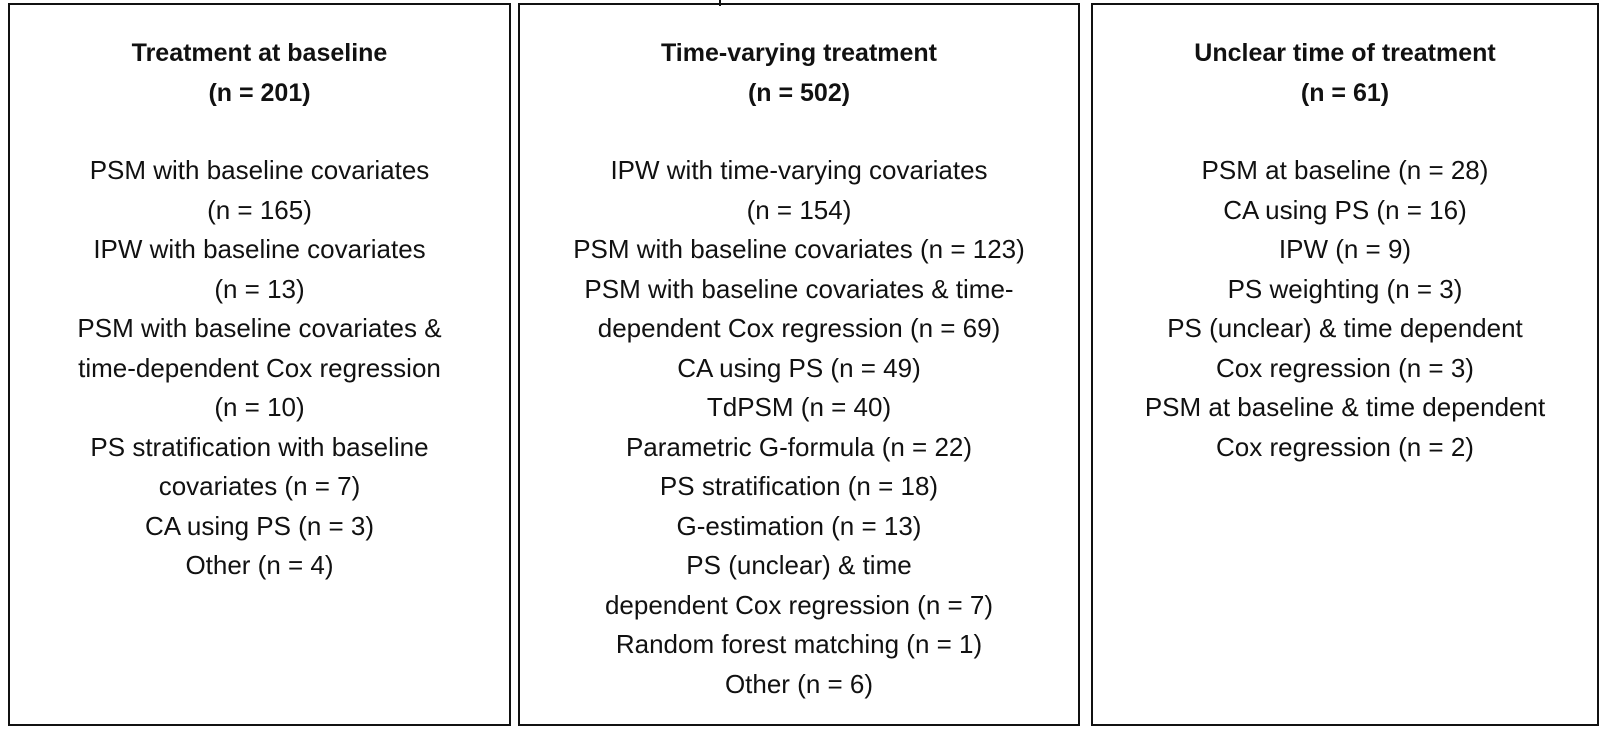 This screenshot has width=1600, height=737. What do you see at coordinates (259, 288) in the screenshot?
I see `method-line: (n = 13)` at bounding box center [259, 288].